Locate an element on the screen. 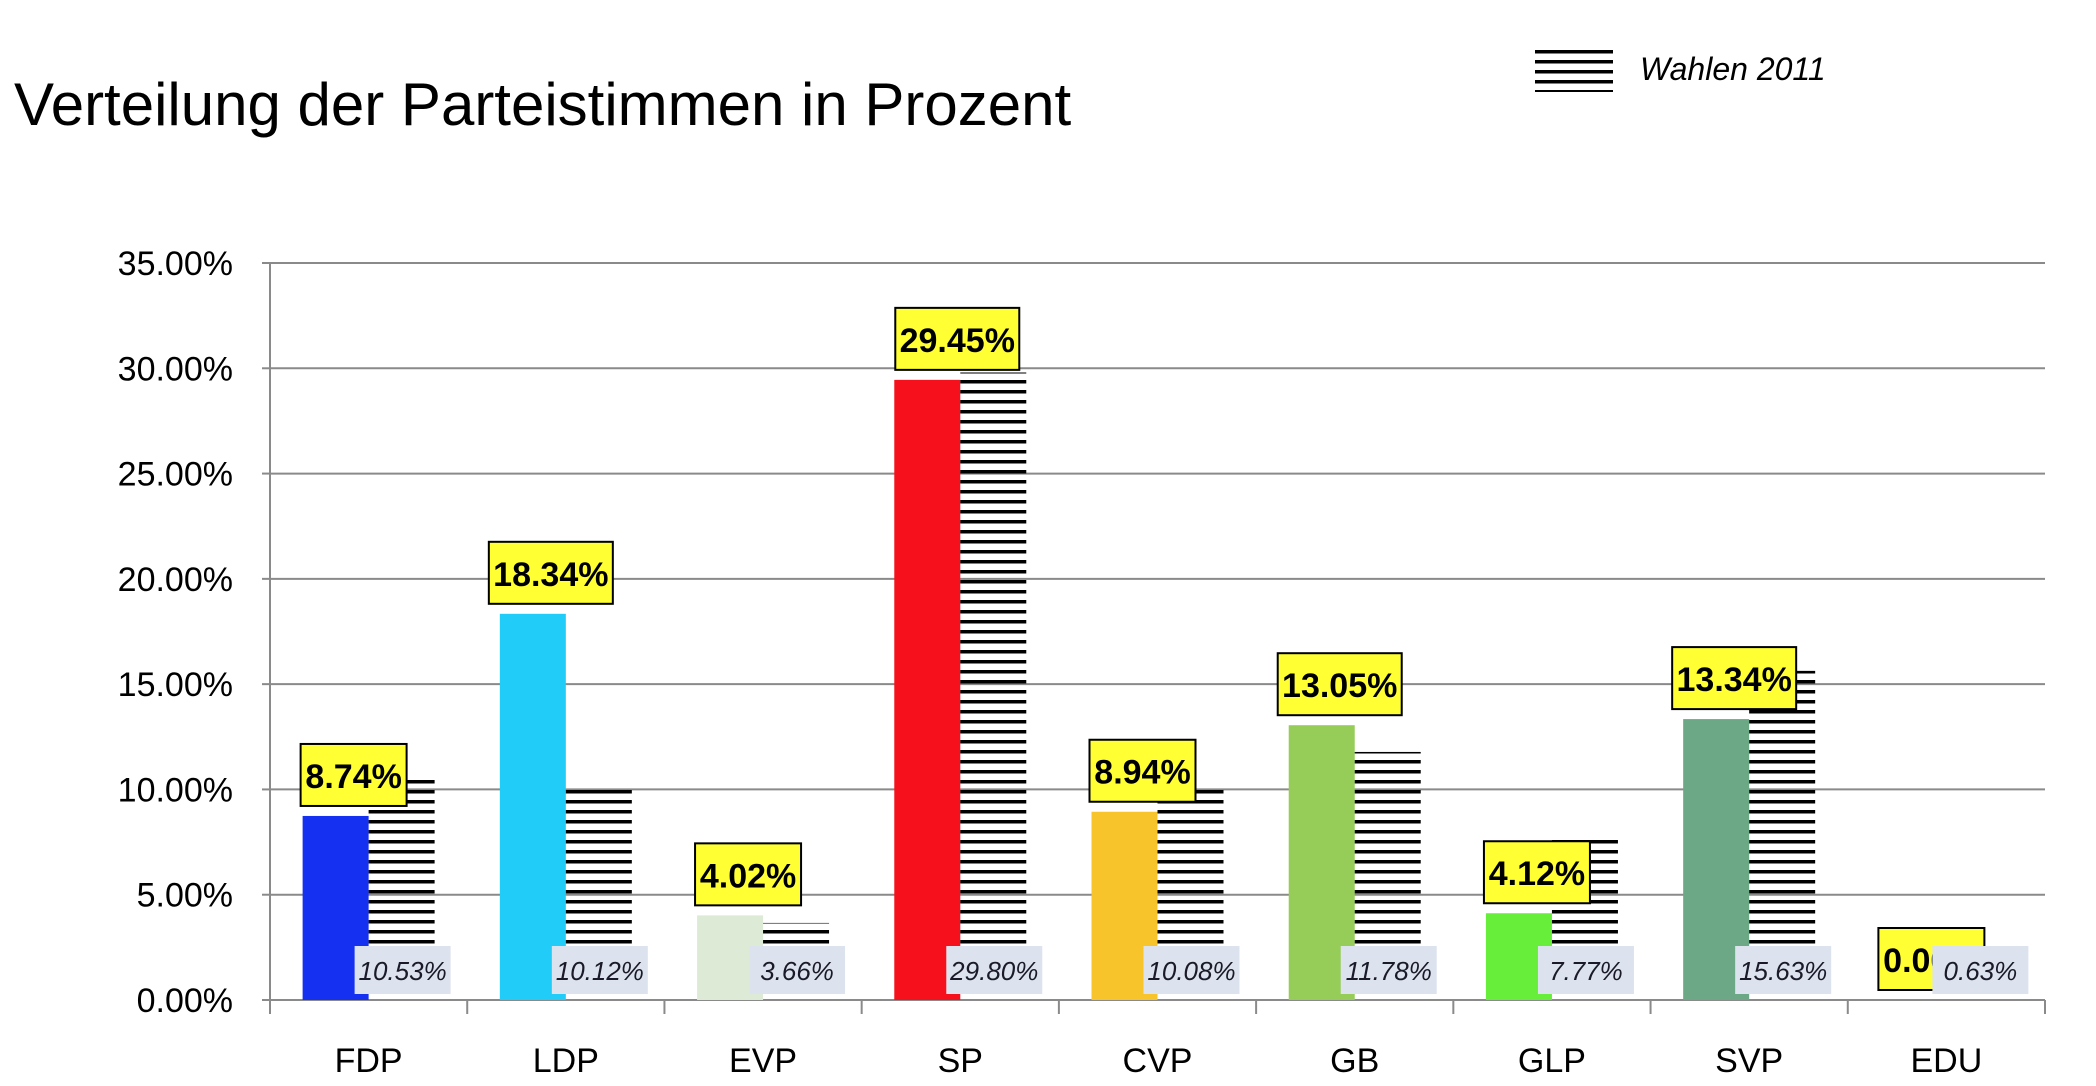 Image resolution: width=2096 pixels, height=1086 pixels. x-axis: FDP LDP EVP SP CVP GB GLP SVP EDU is located at coordinates (1157, 1039).